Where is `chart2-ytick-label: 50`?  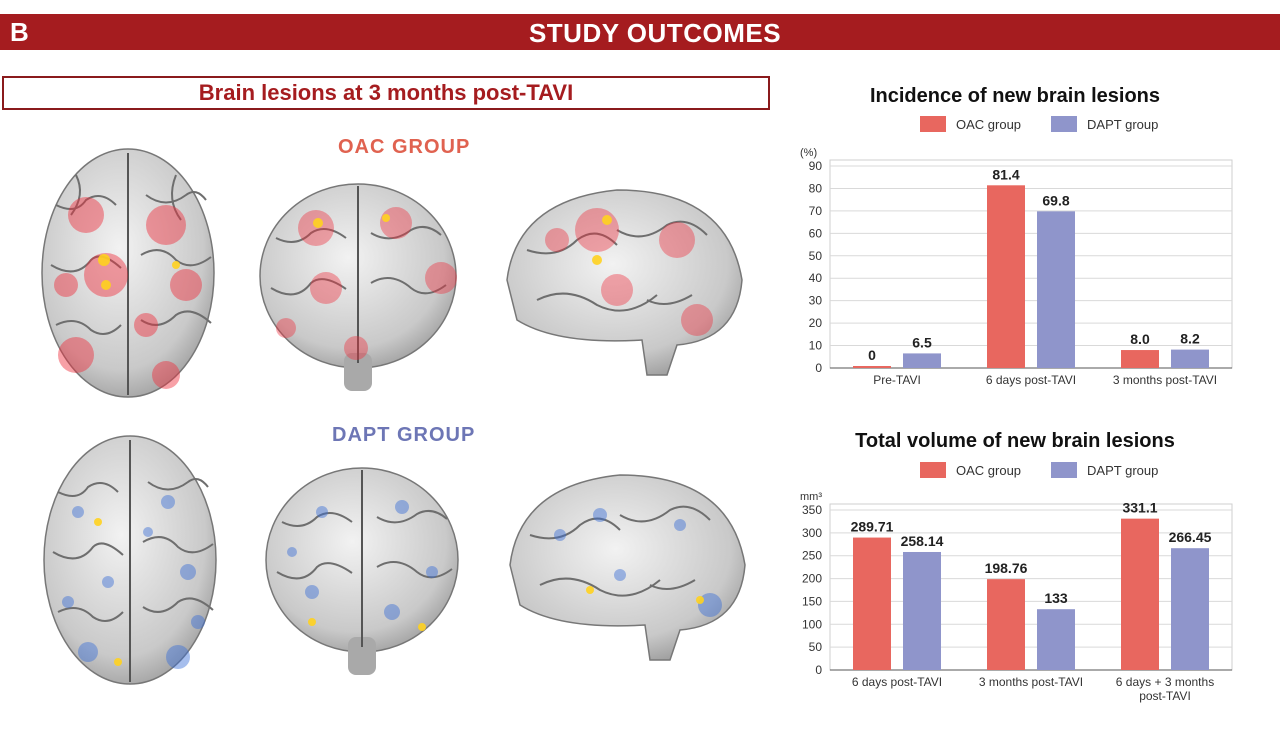 chart2-ytick-label: 50 is located at coordinates (816, 647).